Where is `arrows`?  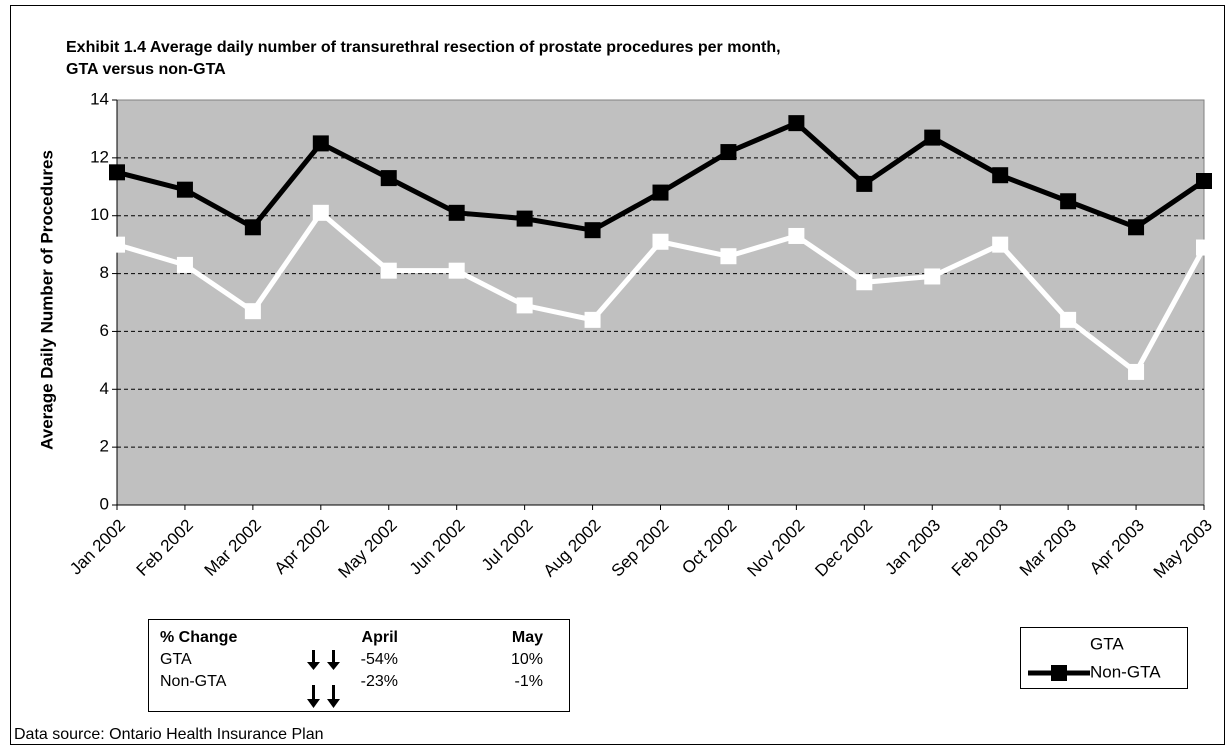 arrows is located at coordinates (323, 679).